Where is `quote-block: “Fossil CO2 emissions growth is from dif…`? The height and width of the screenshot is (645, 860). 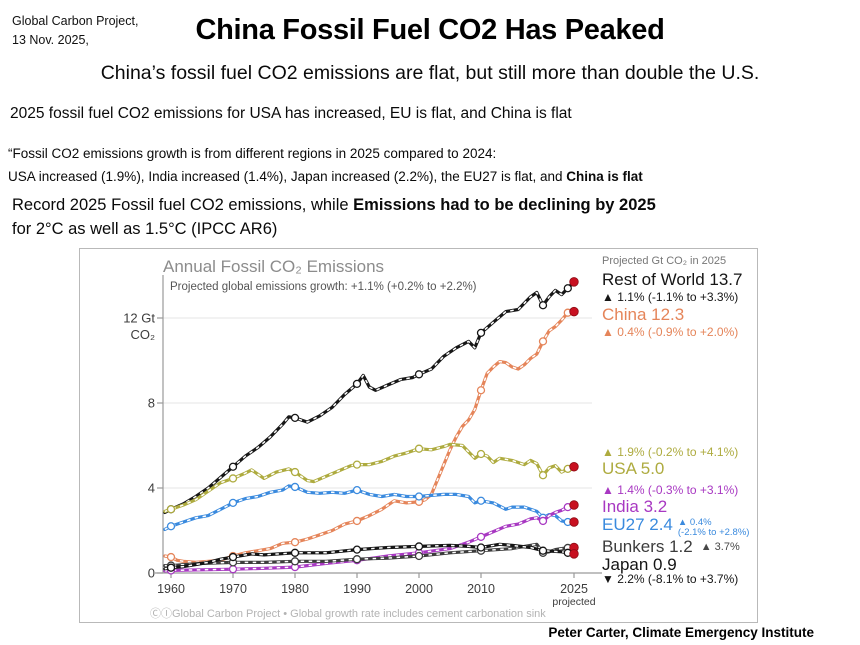 quote-block: “Fossil CO2 emissions growth is from dif… is located at coordinates (325, 166).